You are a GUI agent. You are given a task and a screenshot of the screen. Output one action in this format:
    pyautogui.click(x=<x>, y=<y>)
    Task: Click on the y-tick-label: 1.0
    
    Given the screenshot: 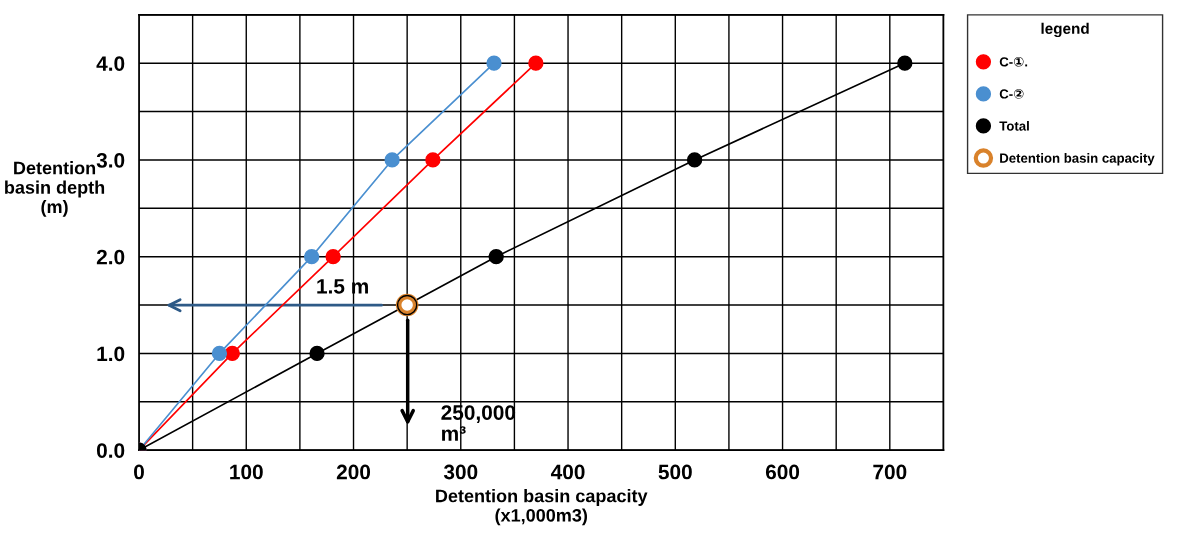 What is the action you would take?
    pyautogui.click(x=111, y=354)
    